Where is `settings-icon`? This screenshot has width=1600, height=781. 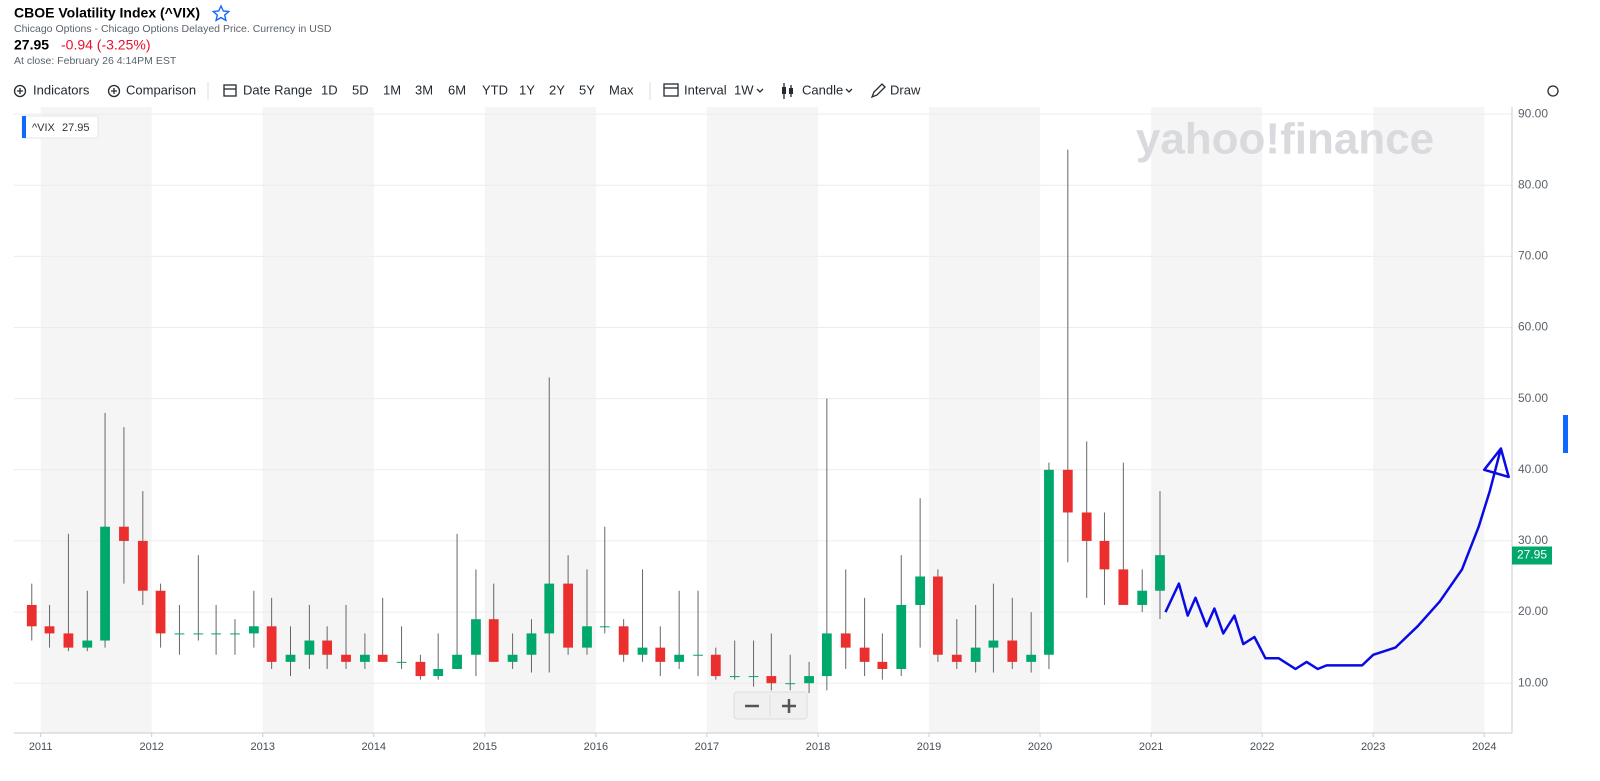 settings-icon is located at coordinates (1553, 91).